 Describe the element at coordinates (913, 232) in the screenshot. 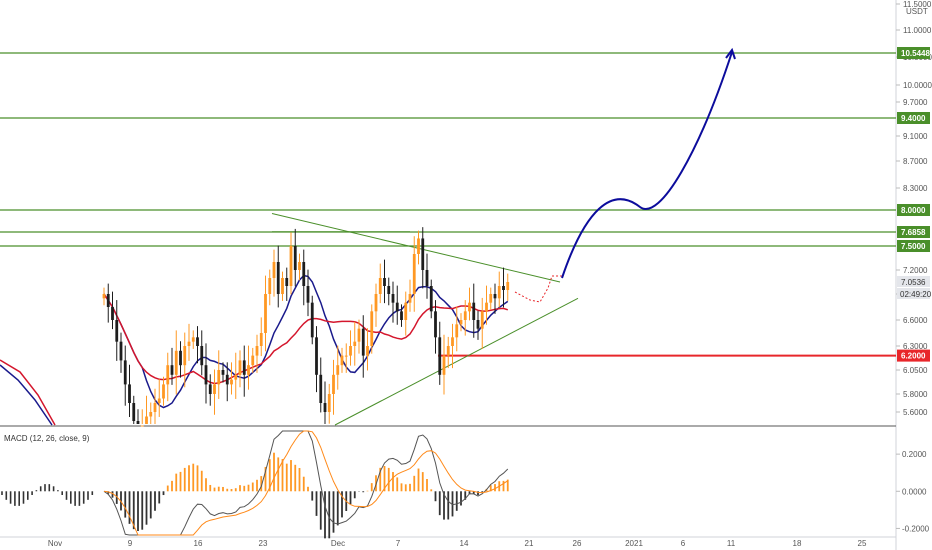

I see `level-label: 7.6858` at that location.